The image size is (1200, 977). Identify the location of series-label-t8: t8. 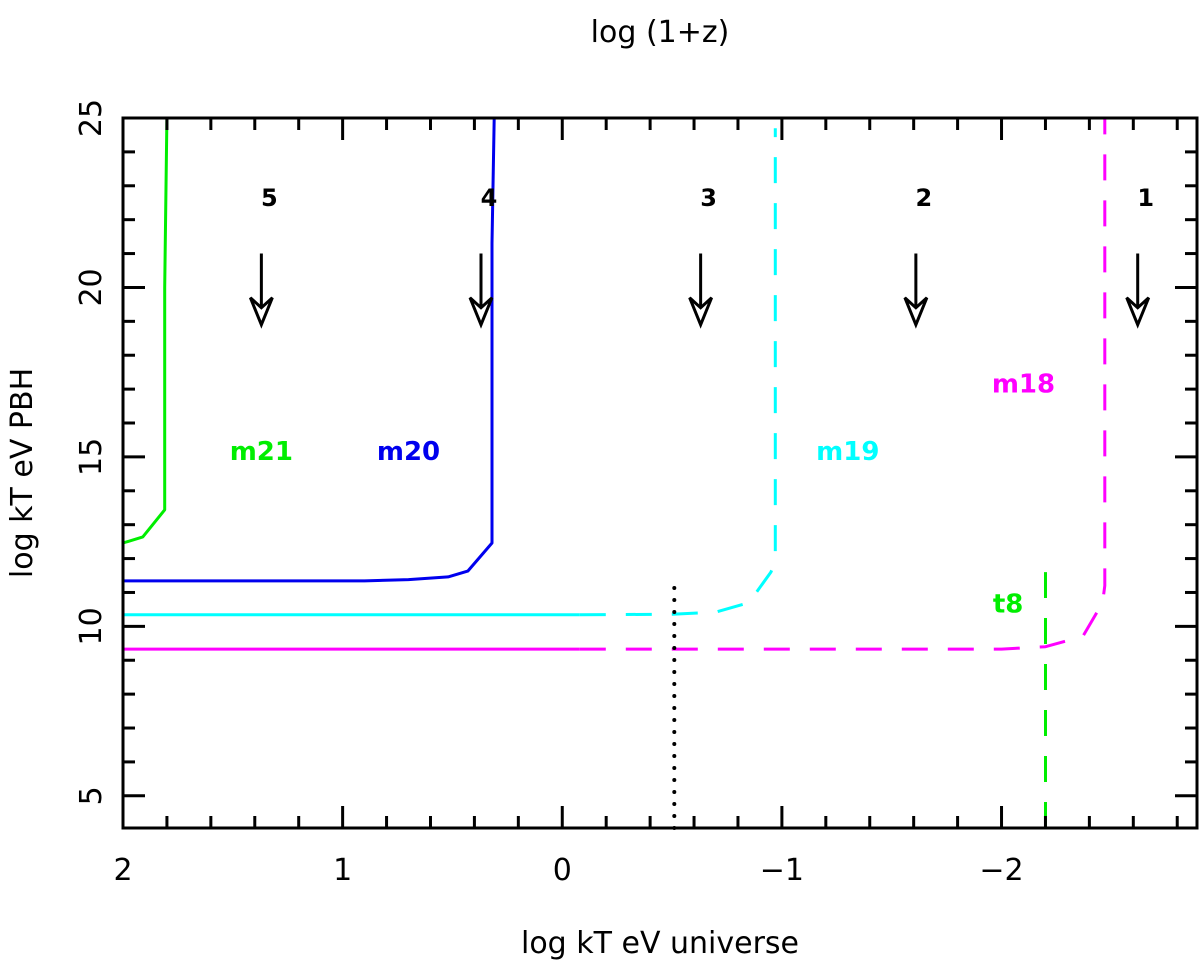
(1008, 605).